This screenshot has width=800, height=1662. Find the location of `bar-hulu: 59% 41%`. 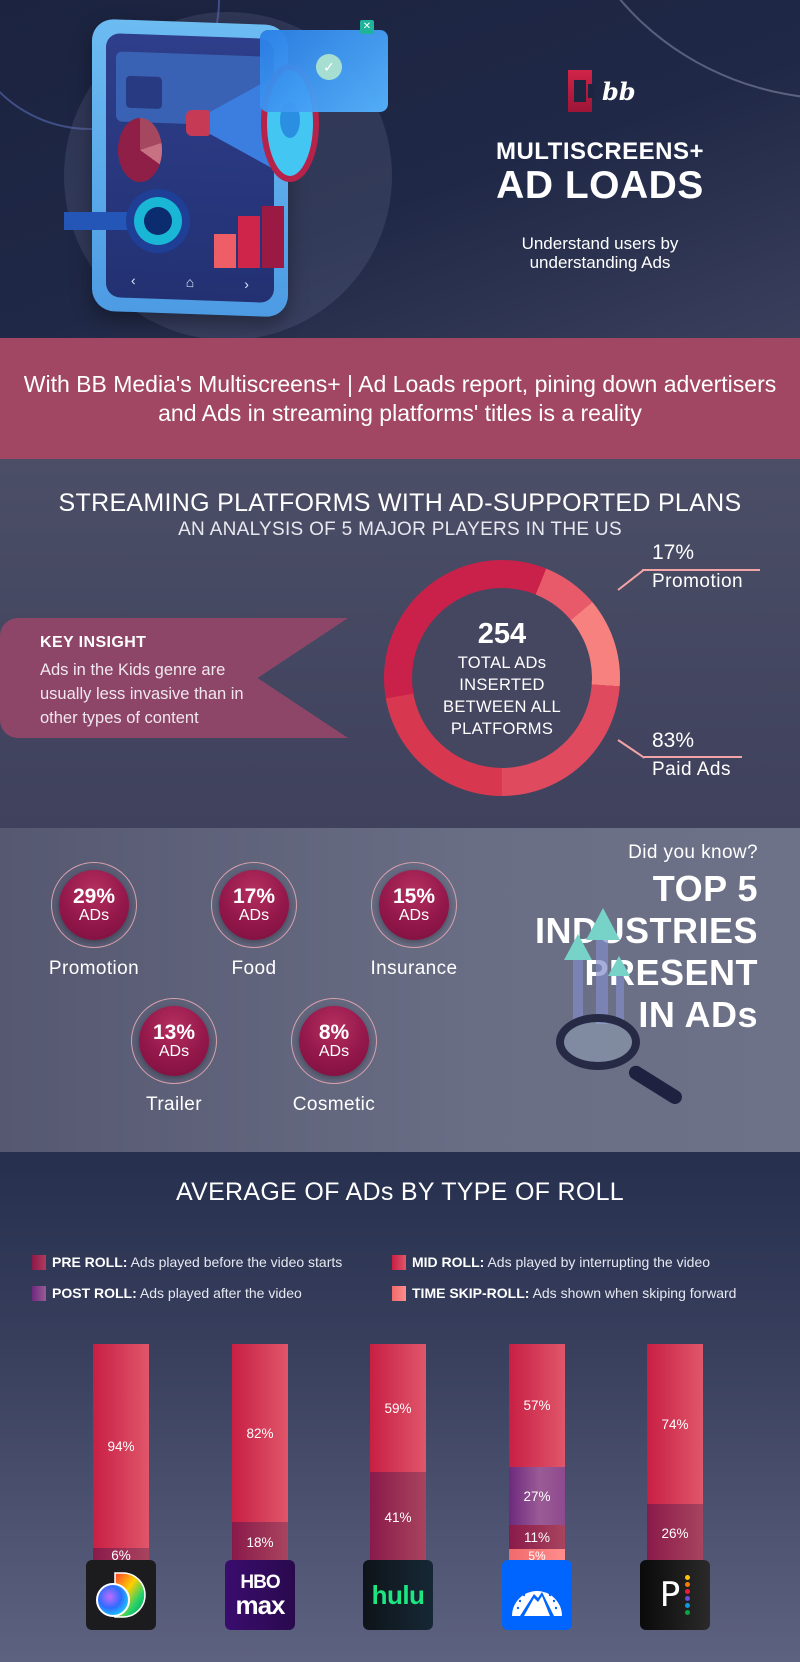

bar-hulu: 59% 41% is located at coordinates (398, 1453).